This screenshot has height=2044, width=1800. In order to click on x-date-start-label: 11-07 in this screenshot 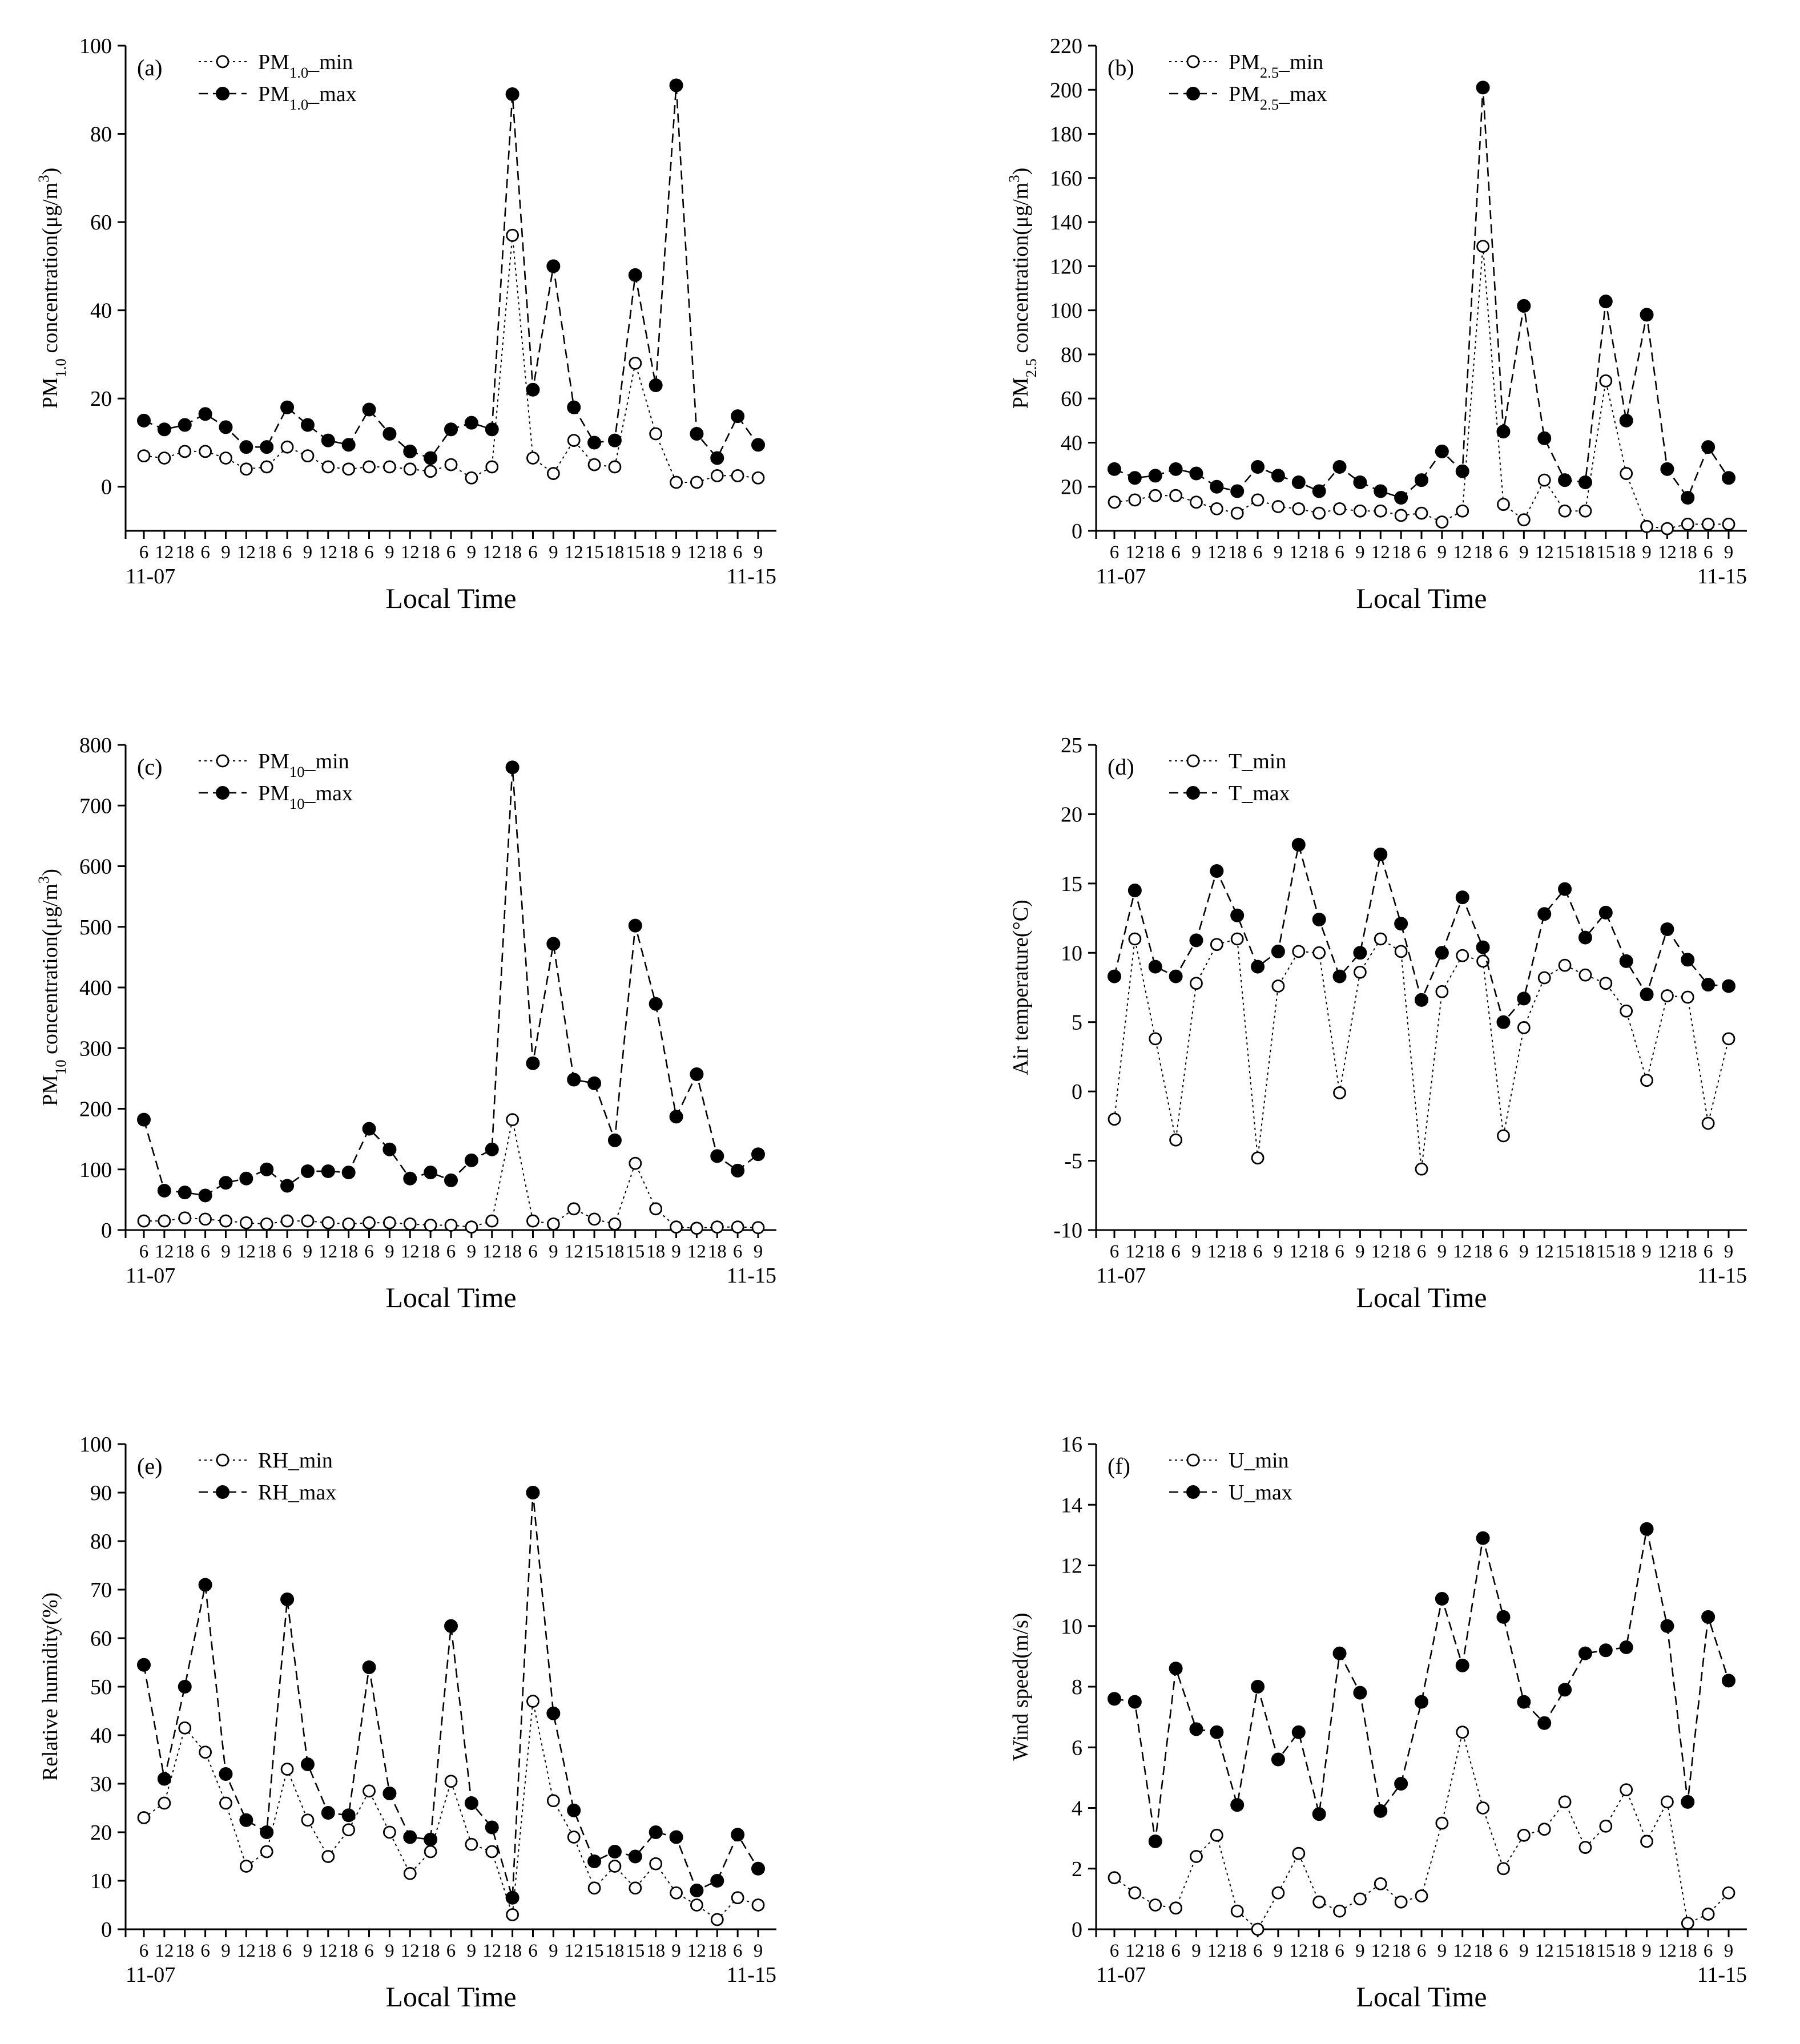, I will do `click(1121, 1975)`.